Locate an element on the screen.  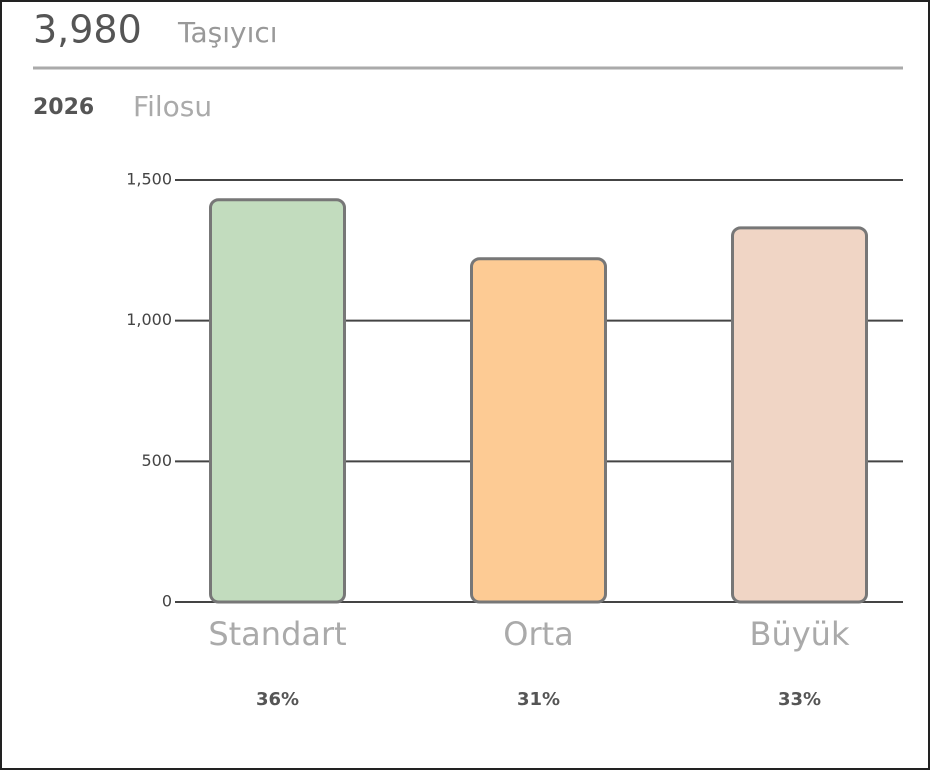
share-label: 31% is located at coordinates (538, 699).